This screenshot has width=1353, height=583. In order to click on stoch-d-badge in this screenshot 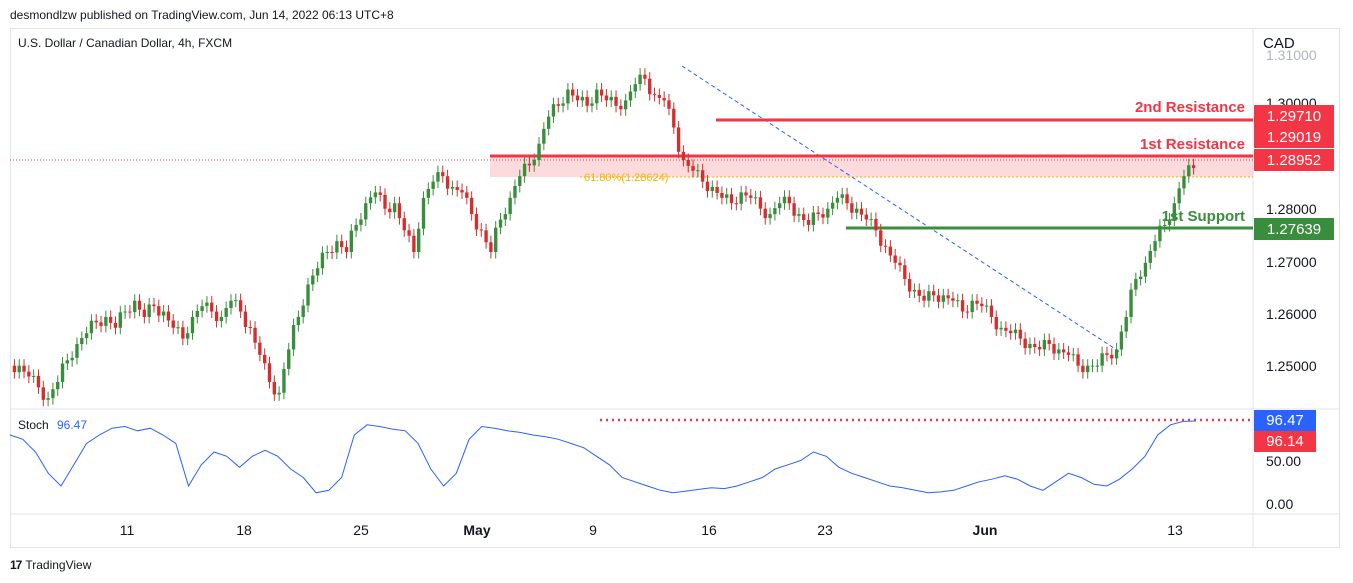, I will do `click(1285, 441)`.